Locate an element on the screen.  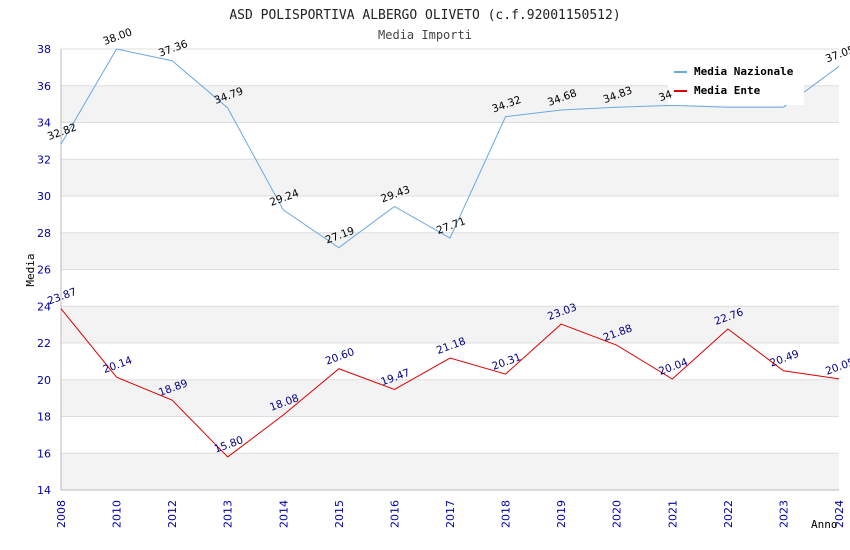
y-tick-labels: 14 16 18 20 22 24 26 28 30 32 34 36 38 is located at coordinates (44, 270).